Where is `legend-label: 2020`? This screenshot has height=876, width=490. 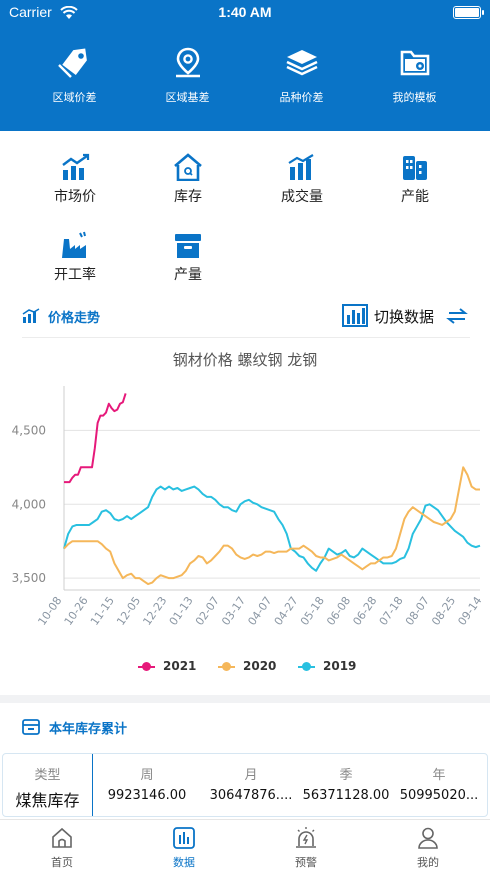
legend-label: 2020 is located at coordinates (260, 666).